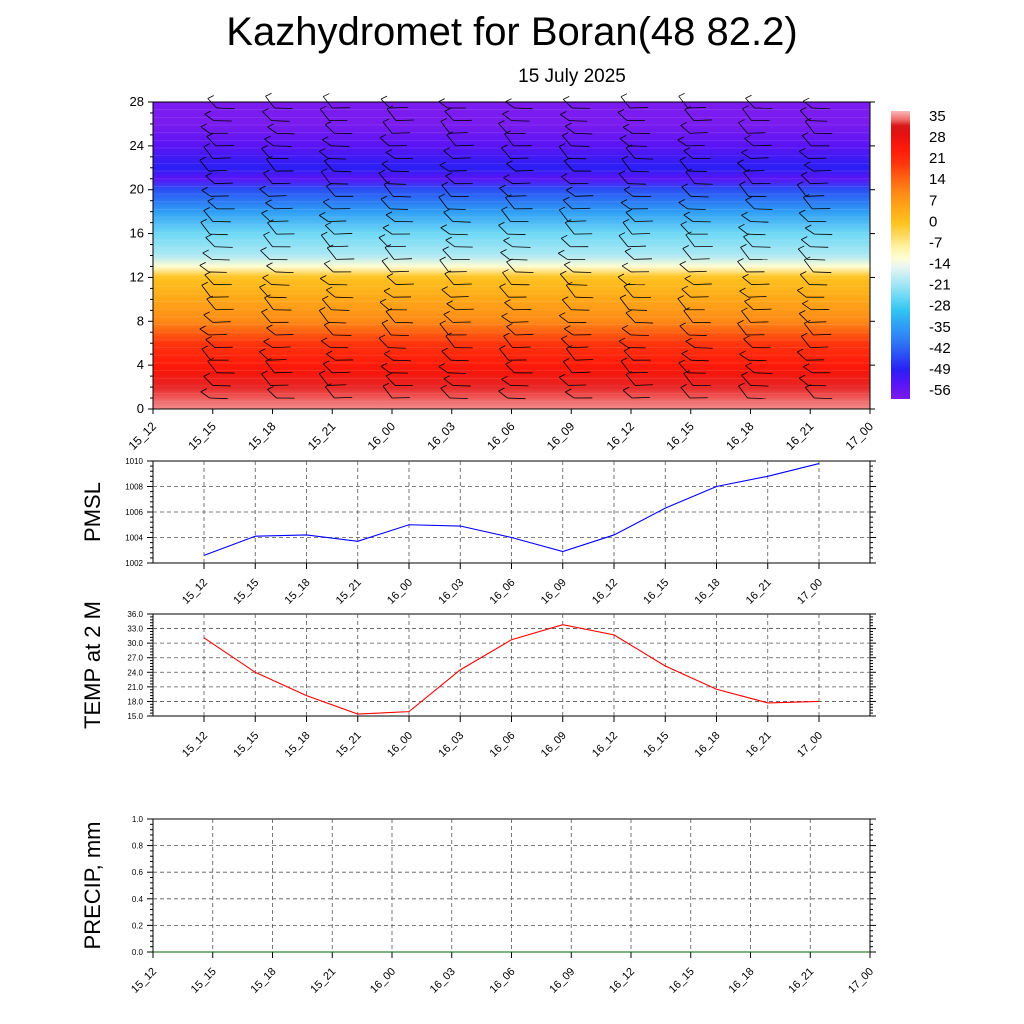  What do you see at coordinates (202, 436) in the screenshot?
I see `x-tick-label: 15_15` at bounding box center [202, 436].